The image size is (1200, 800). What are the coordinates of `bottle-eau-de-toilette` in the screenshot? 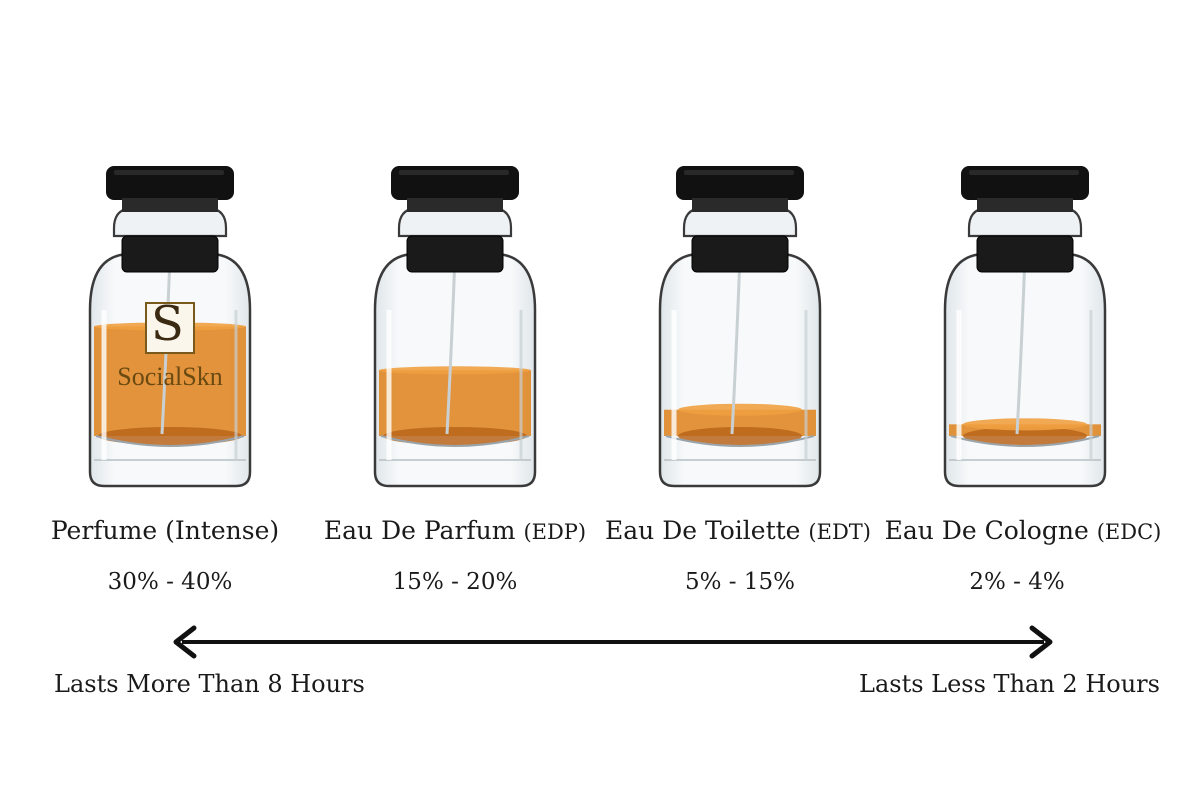 It's located at (740, 330).